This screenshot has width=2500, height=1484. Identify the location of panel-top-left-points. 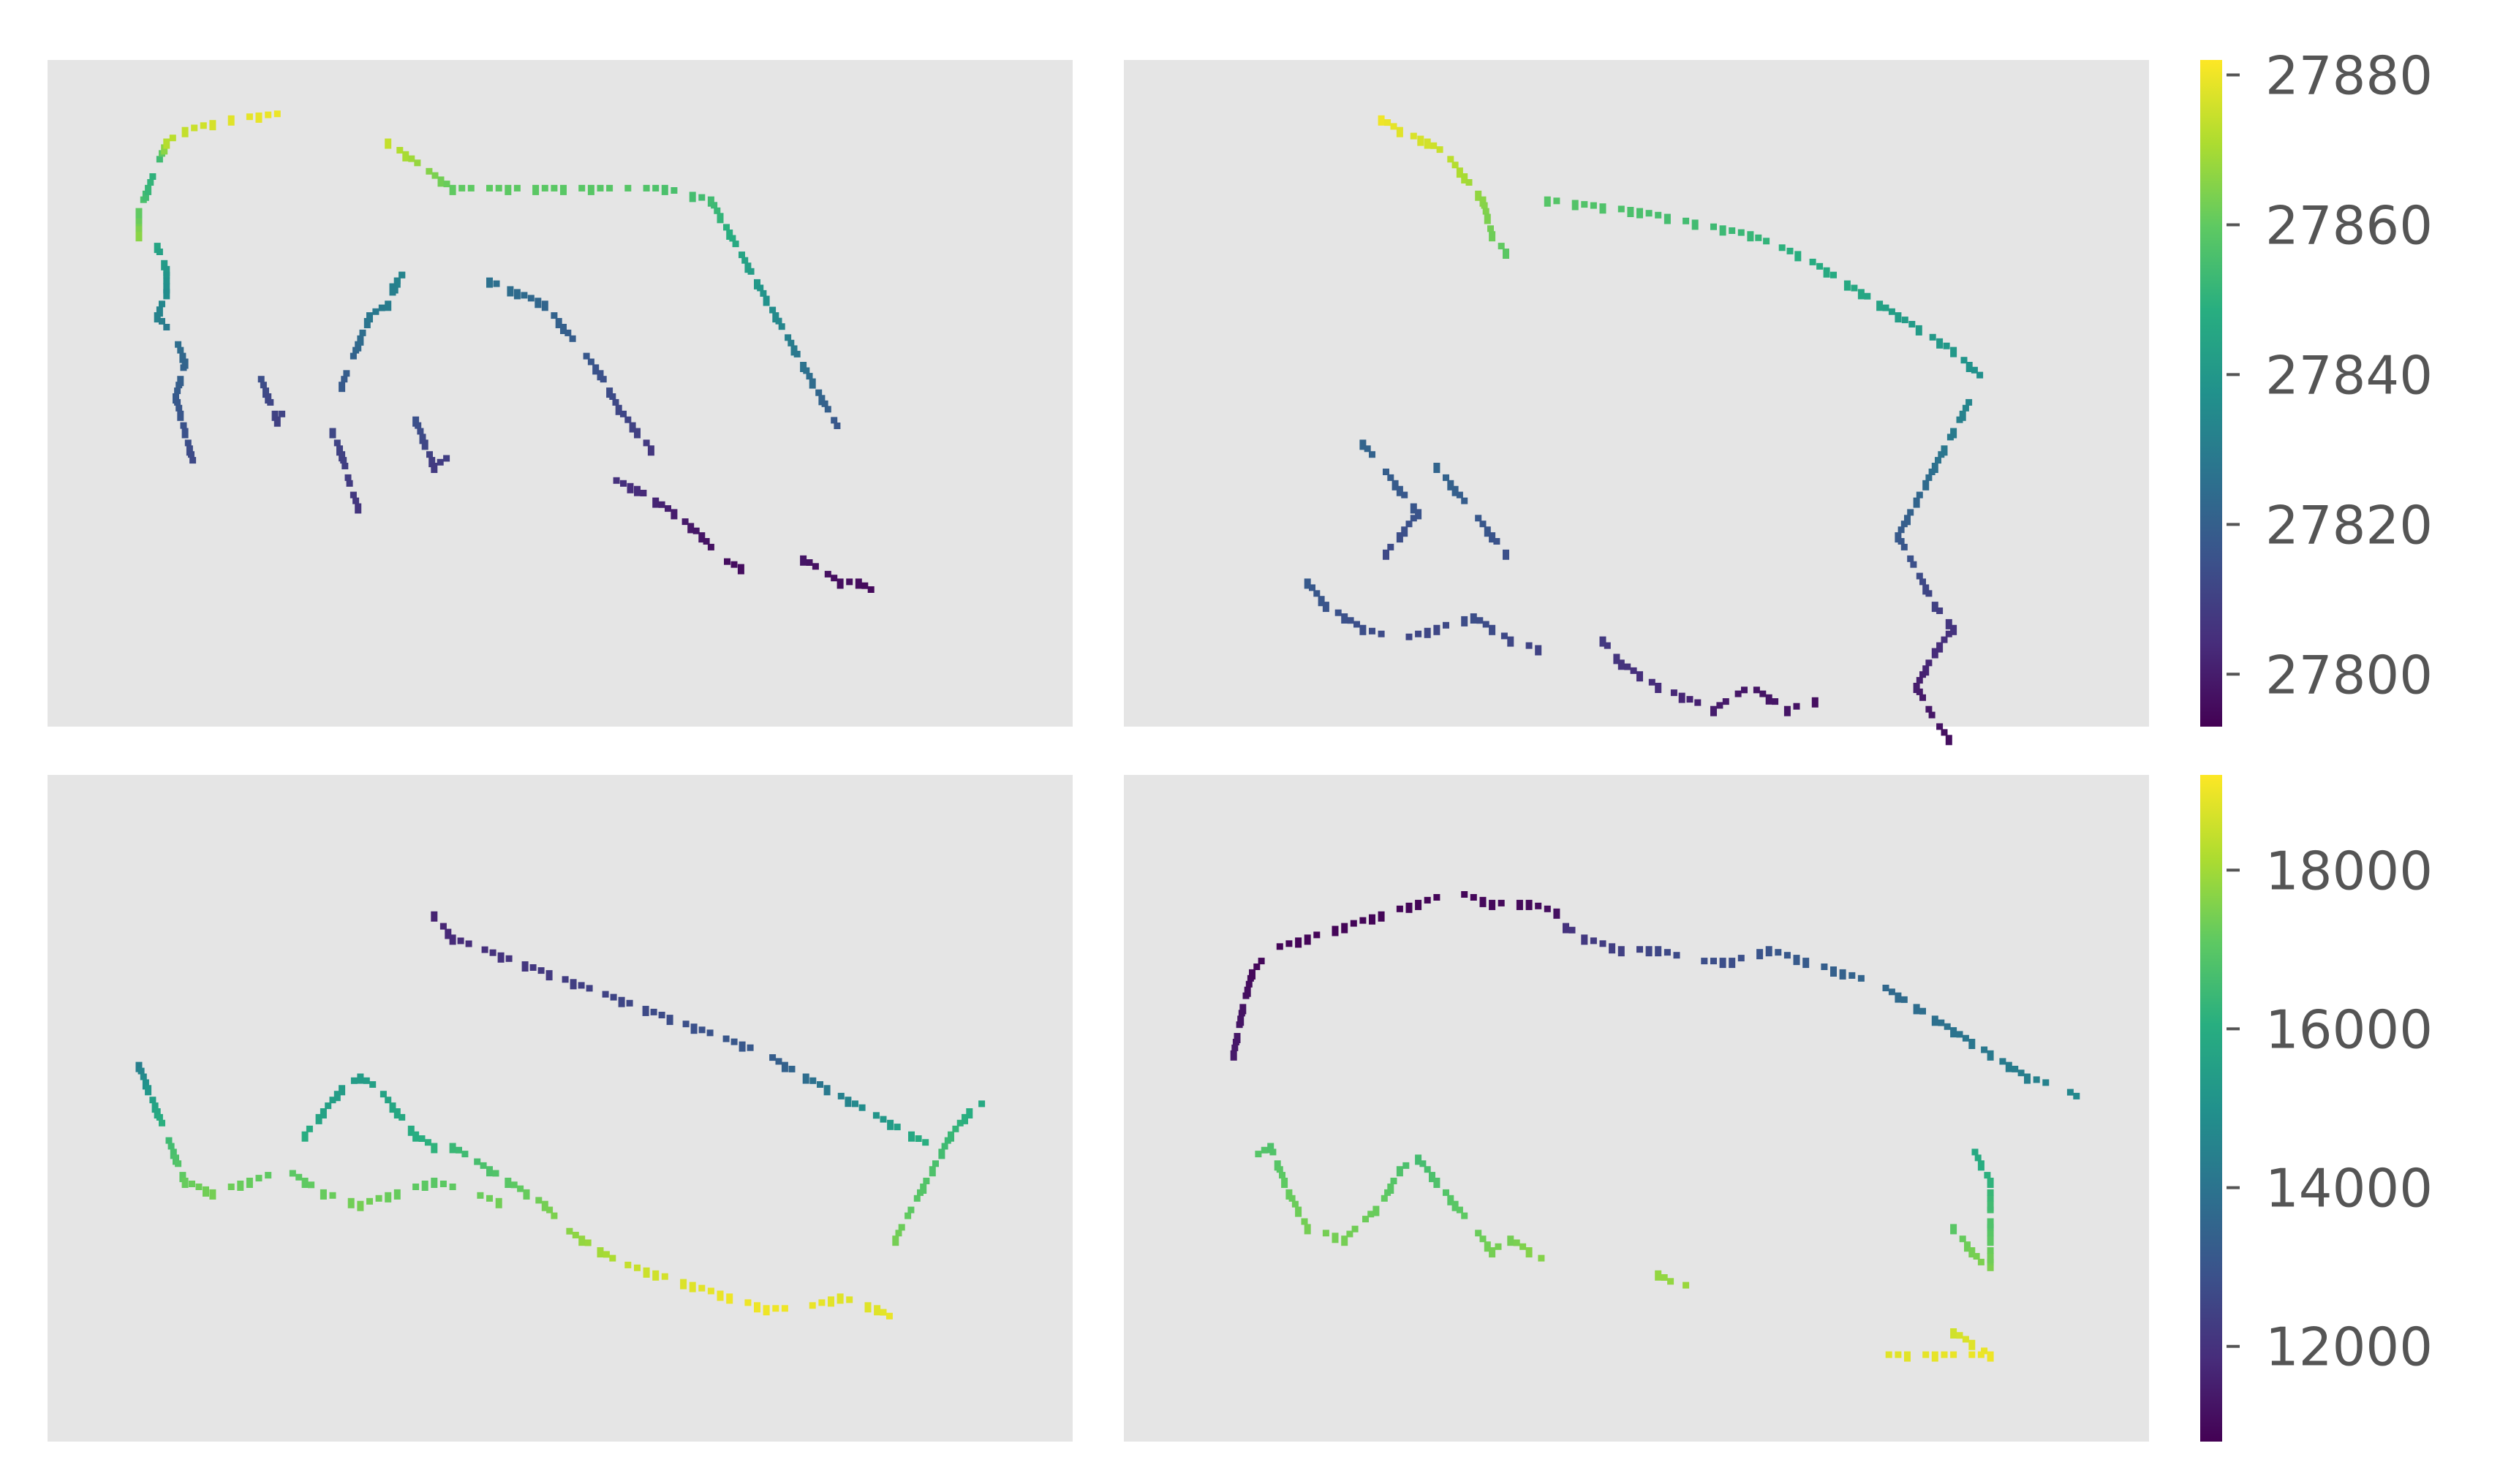
(505, 351).